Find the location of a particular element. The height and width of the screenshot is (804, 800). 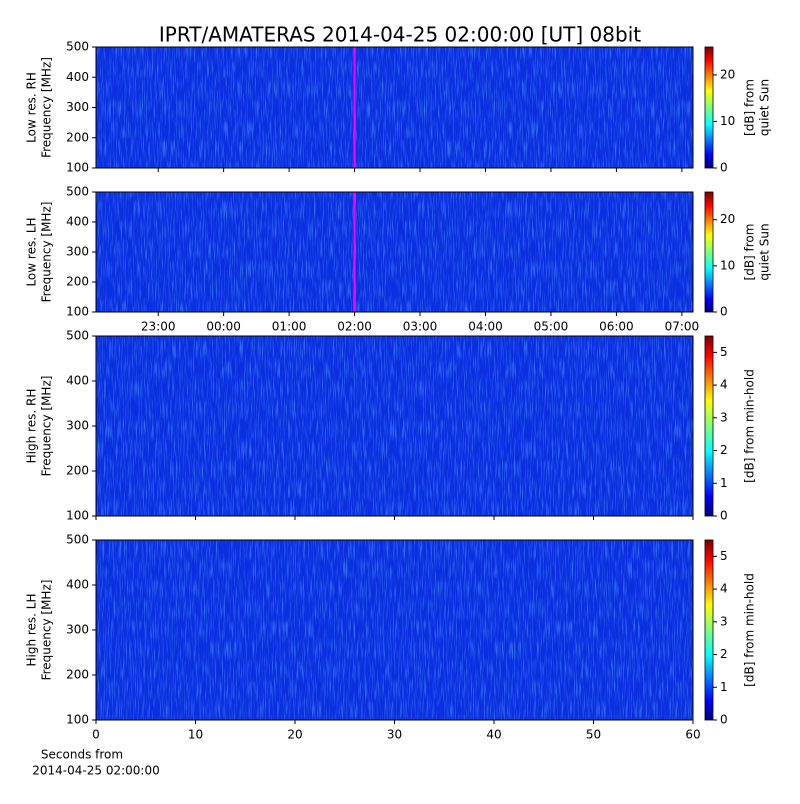

x-tick-label: 04:00 is located at coordinates (485, 327).